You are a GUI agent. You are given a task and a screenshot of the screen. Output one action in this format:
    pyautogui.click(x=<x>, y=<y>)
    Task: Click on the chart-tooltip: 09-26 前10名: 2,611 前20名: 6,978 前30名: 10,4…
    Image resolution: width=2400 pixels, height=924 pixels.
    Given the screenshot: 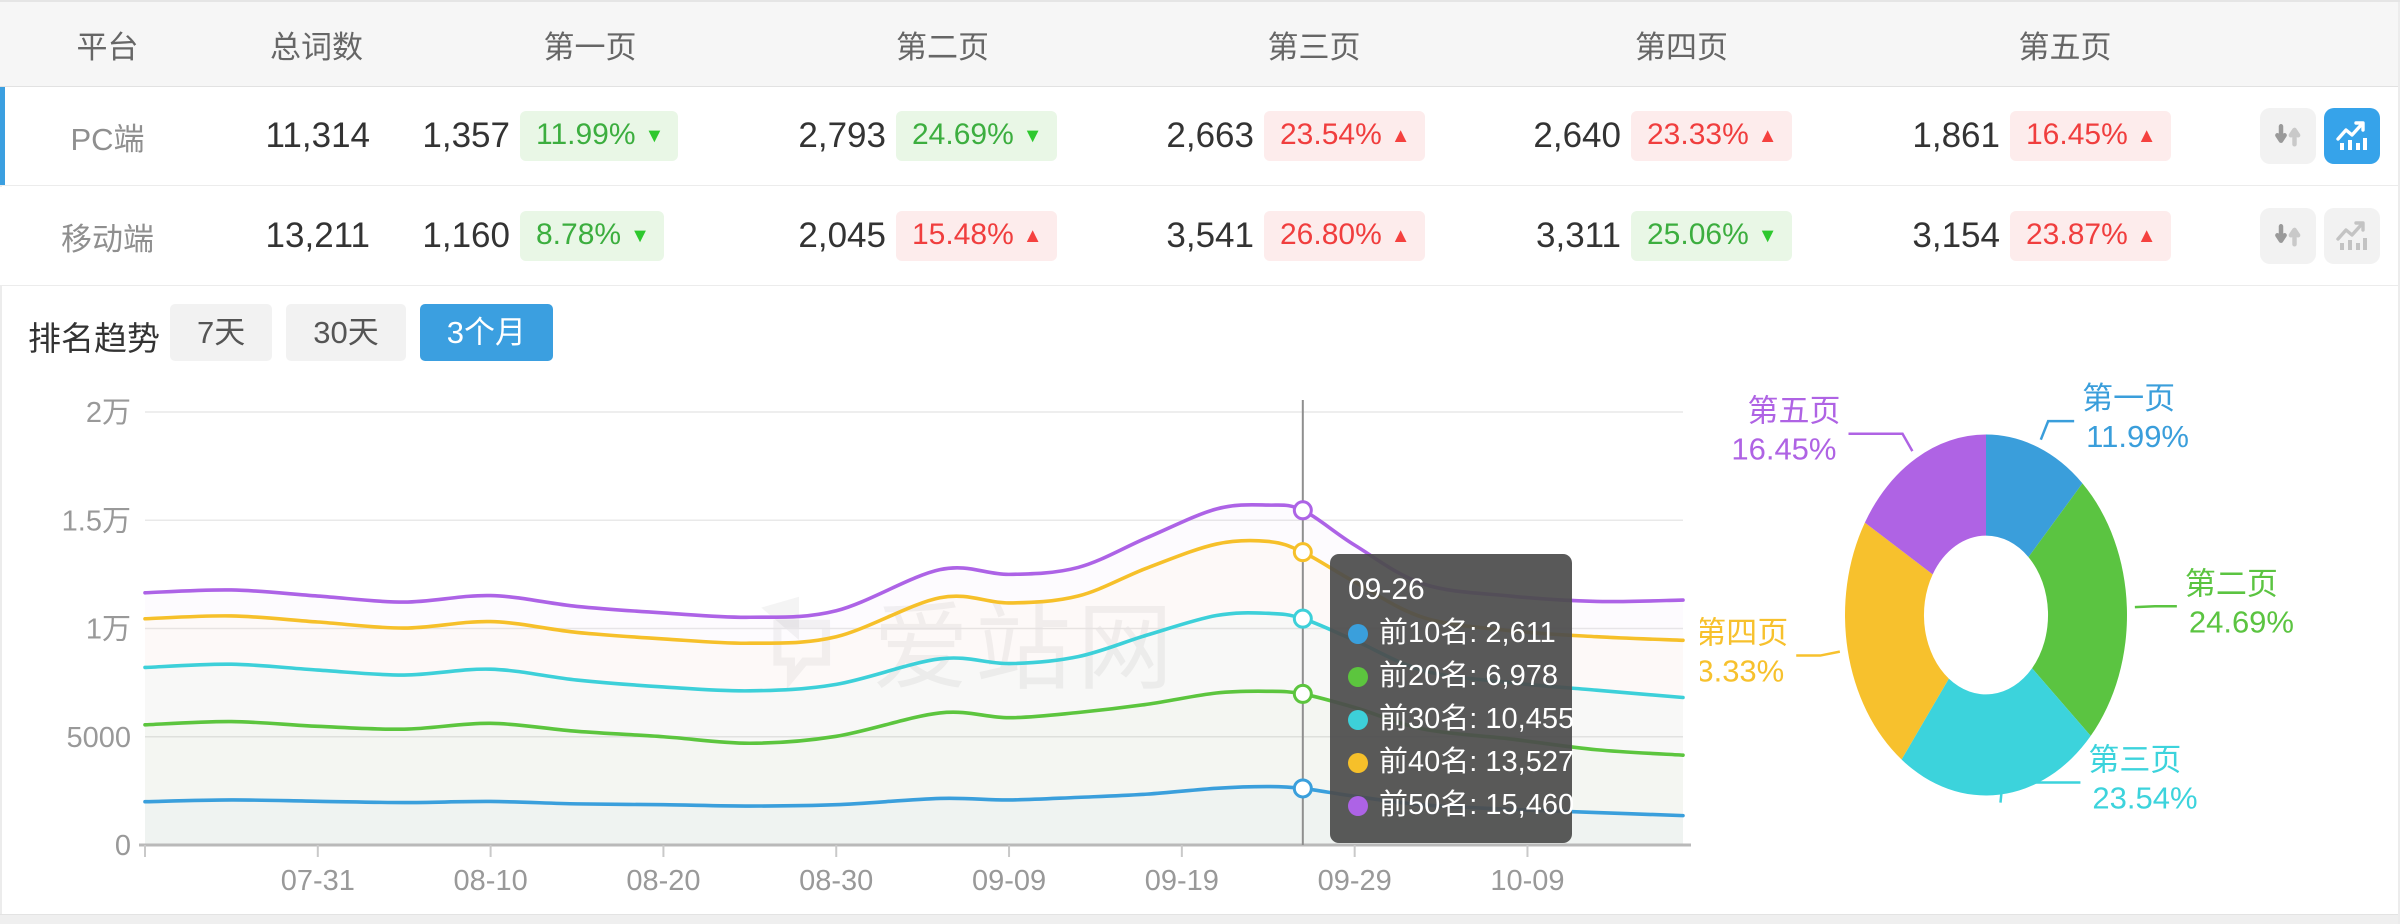 What is the action you would take?
    pyautogui.click(x=1452, y=698)
    